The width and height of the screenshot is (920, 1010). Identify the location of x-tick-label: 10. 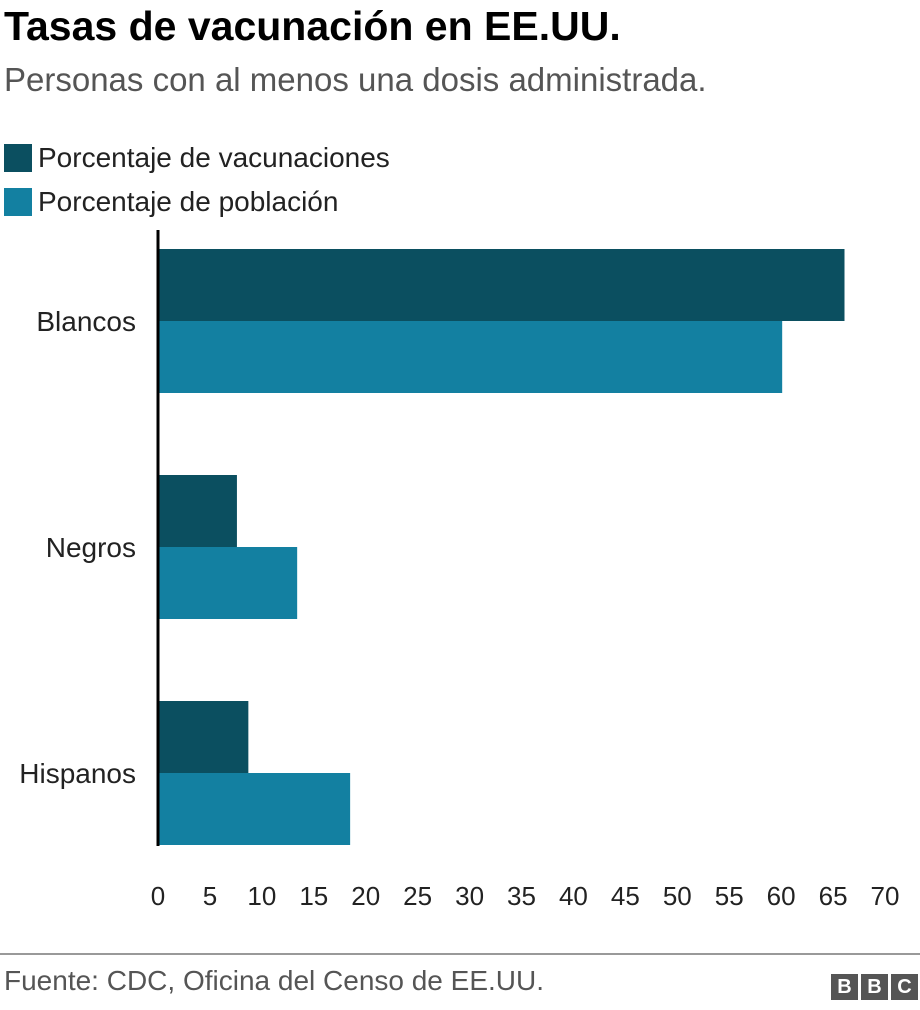
(261, 896).